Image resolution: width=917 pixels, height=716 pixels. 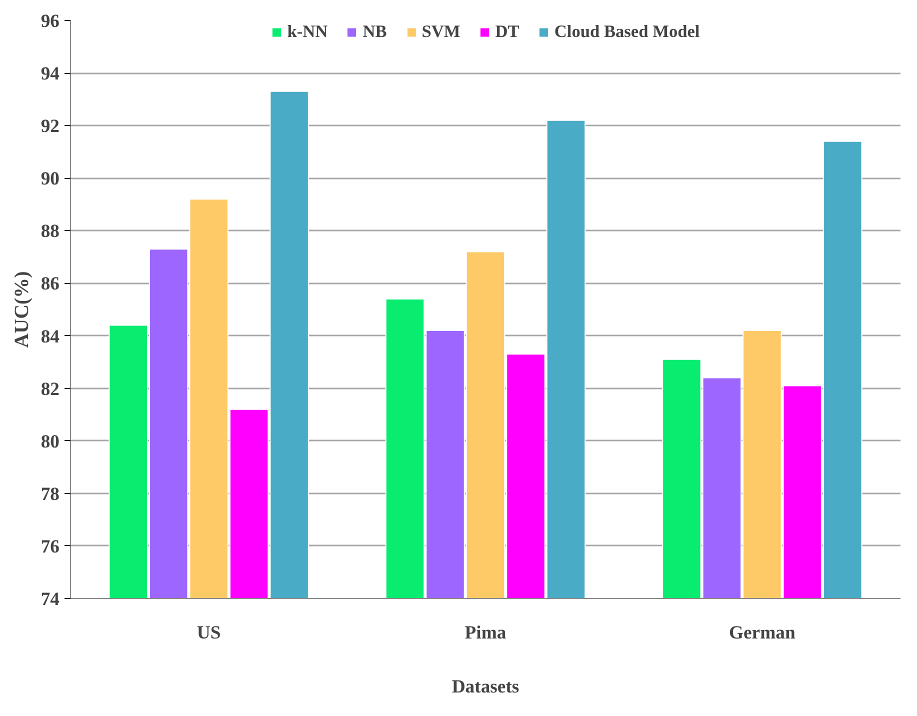 I want to click on legend-label: k-NN, so click(x=307, y=32).